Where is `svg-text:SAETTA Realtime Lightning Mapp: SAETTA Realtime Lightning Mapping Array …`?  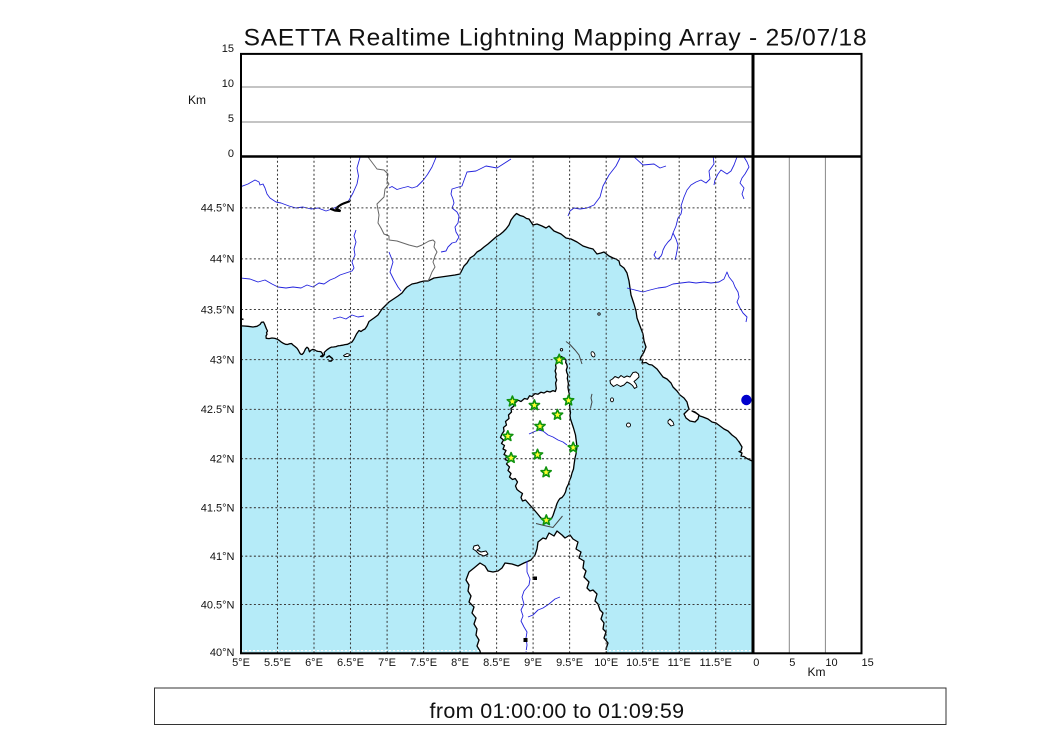 svg-text:SAETTA Realtime Lightning Mapp: SAETTA Realtime Lightning Mapping Array … is located at coordinates (556, 38).